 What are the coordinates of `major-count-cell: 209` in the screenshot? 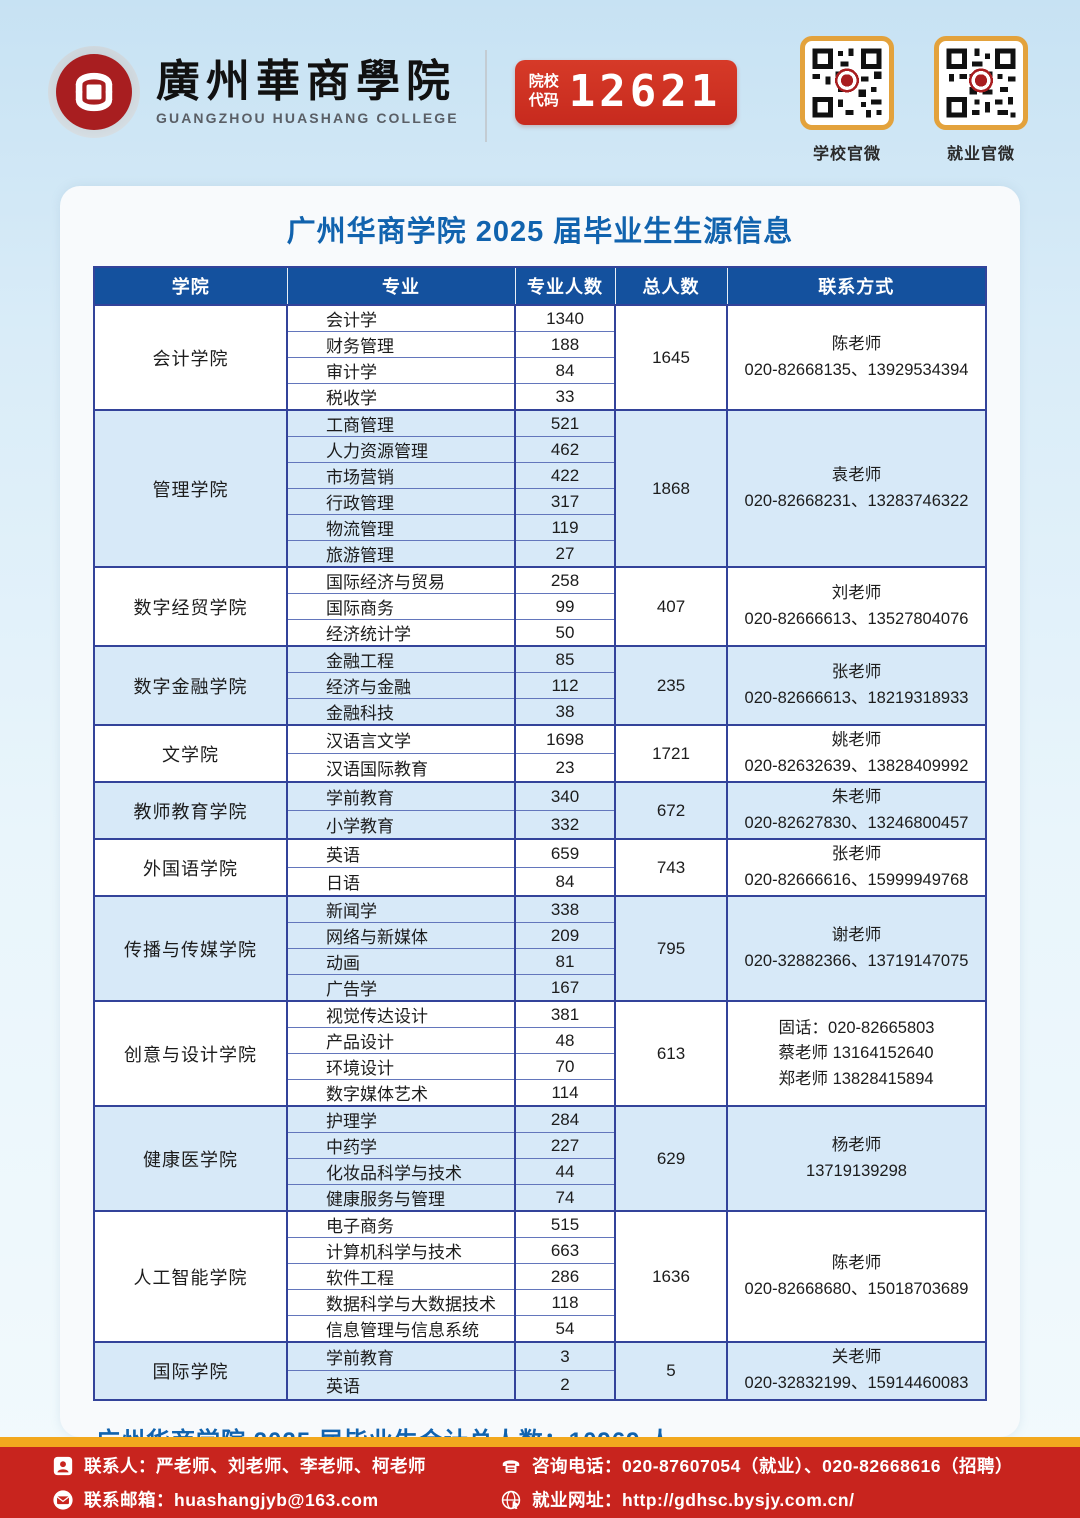 It's located at (565, 935).